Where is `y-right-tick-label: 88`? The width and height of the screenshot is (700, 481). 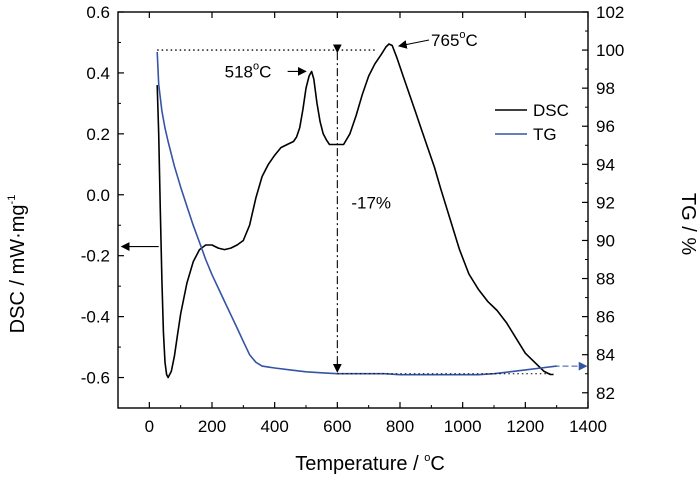 y-right-tick-label: 88 is located at coordinates (605, 279).